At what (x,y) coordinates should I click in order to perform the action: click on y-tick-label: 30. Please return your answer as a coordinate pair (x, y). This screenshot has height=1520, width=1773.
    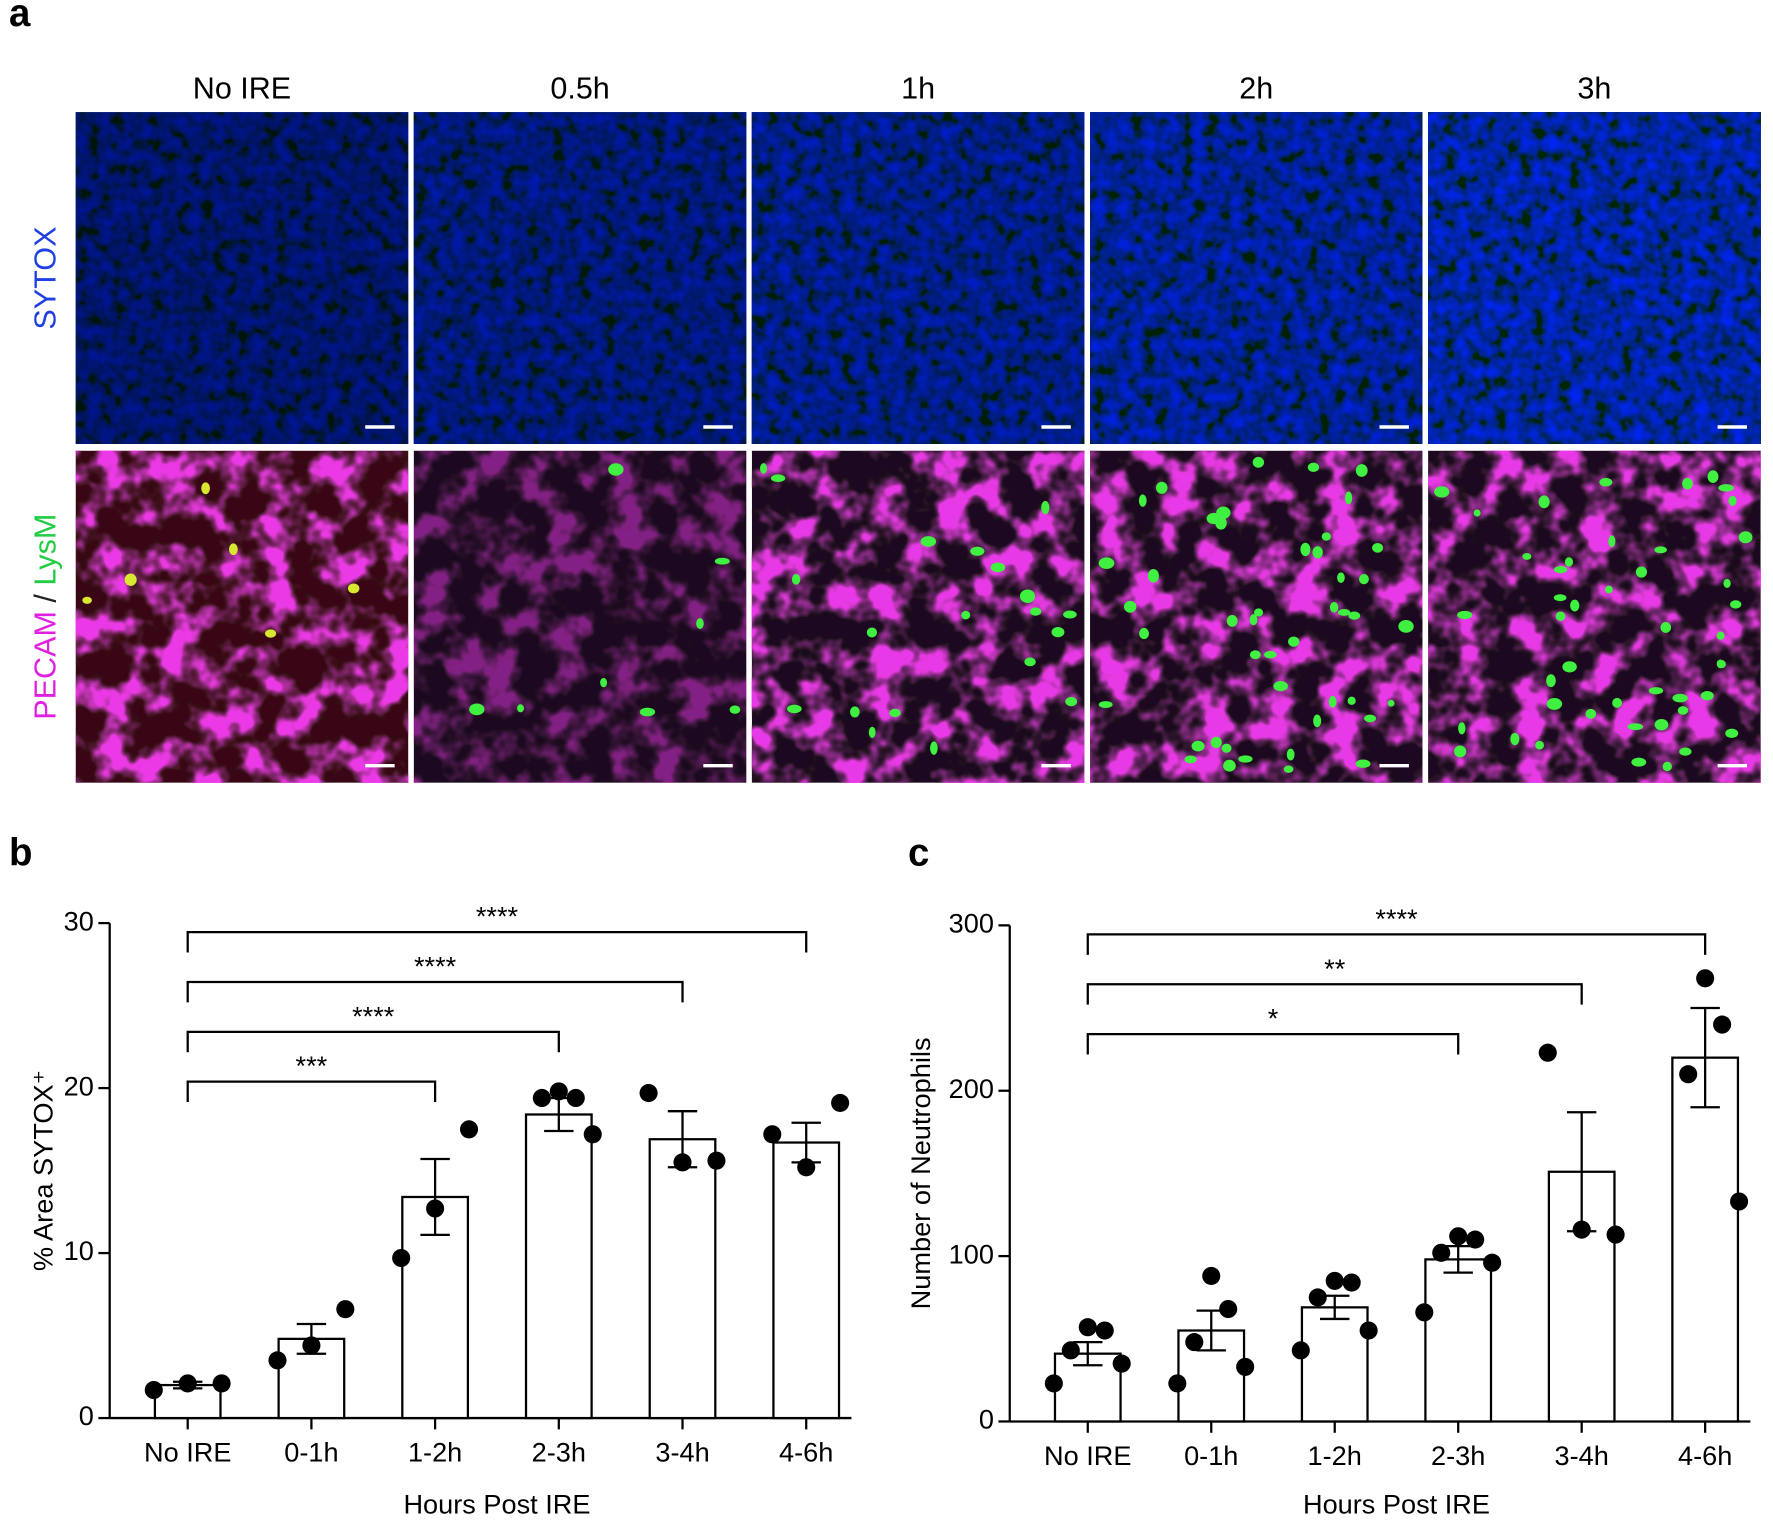
    Looking at the image, I should click on (79, 920).